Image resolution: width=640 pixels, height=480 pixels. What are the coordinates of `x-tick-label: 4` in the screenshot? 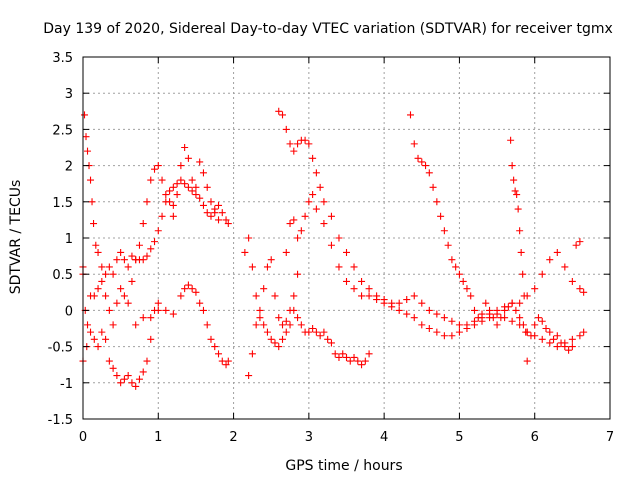 It's located at (384, 437).